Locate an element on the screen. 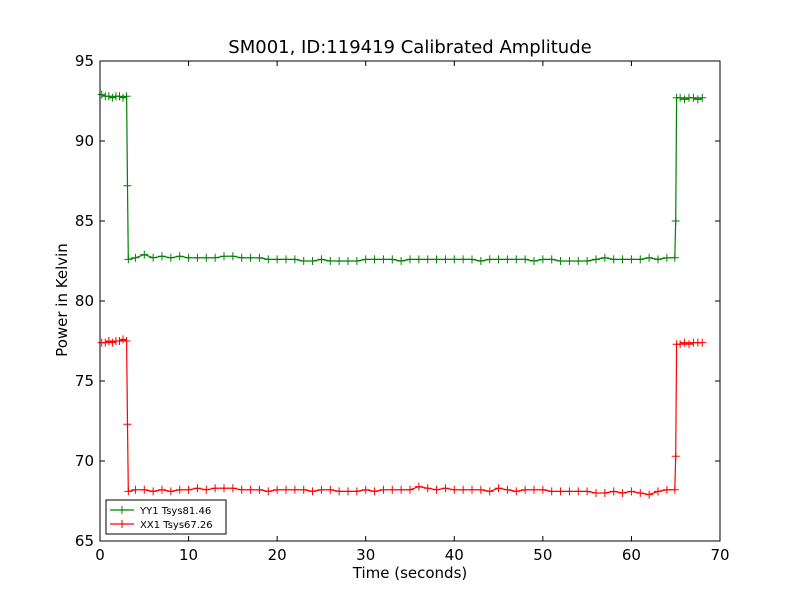  y-tick-label: 95 is located at coordinates (84, 61).